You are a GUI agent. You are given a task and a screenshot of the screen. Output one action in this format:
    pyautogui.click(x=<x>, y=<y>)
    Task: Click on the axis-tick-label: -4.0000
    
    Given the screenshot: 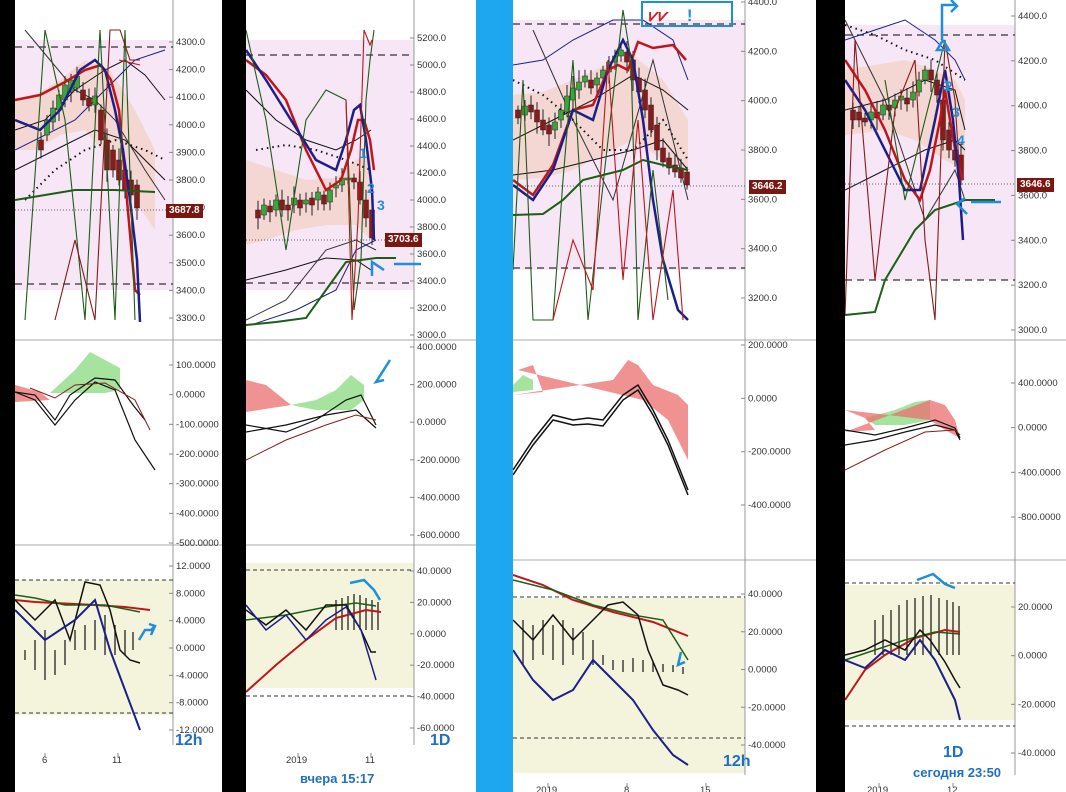 What is the action you would take?
    pyautogui.click(x=192, y=675)
    